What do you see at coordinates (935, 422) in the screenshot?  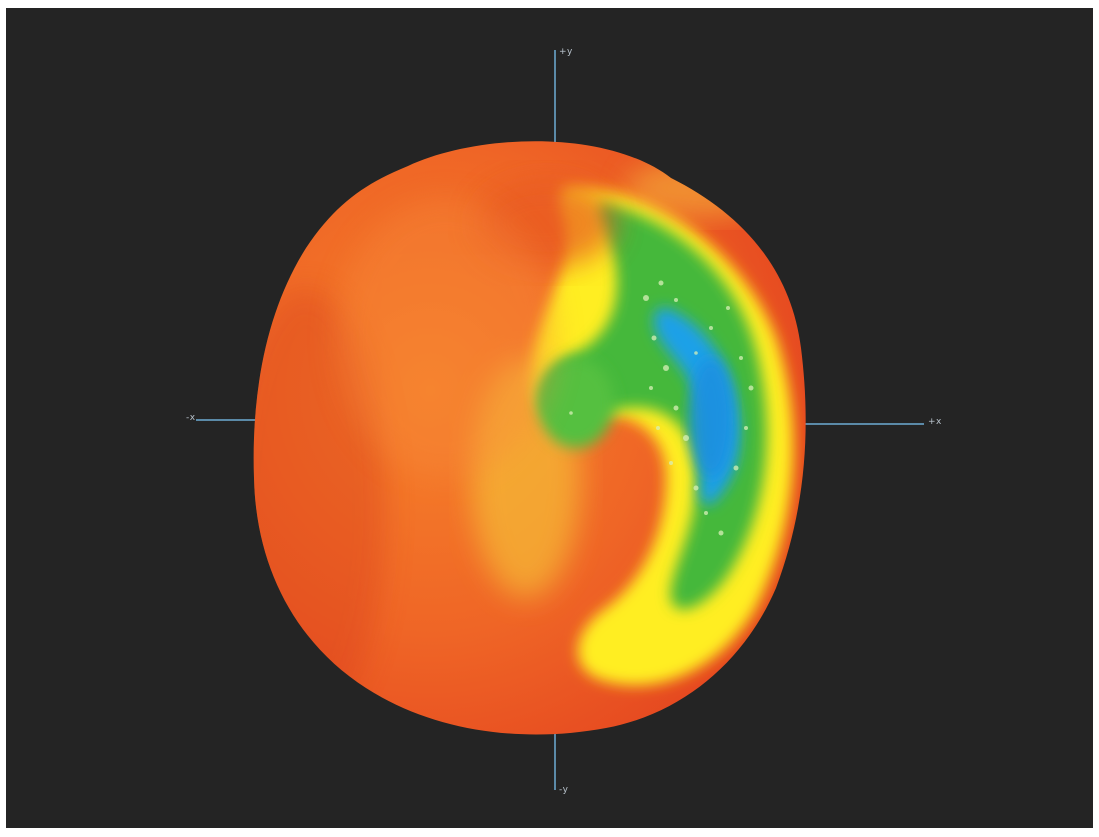 I see `axis-label-right: +x` at bounding box center [935, 422].